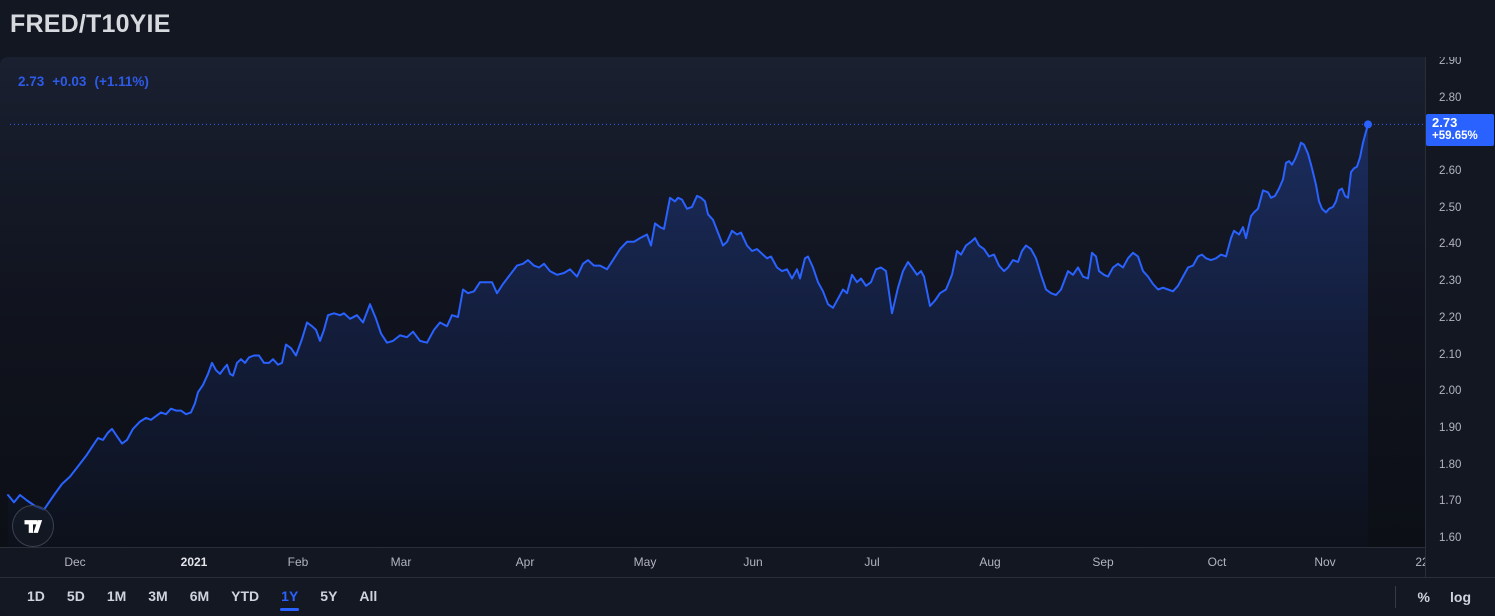 Image resolution: width=1495 pixels, height=616 pixels. What do you see at coordinates (753, 562) in the screenshot?
I see `time-axis-label: Jun` at bounding box center [753, 562].